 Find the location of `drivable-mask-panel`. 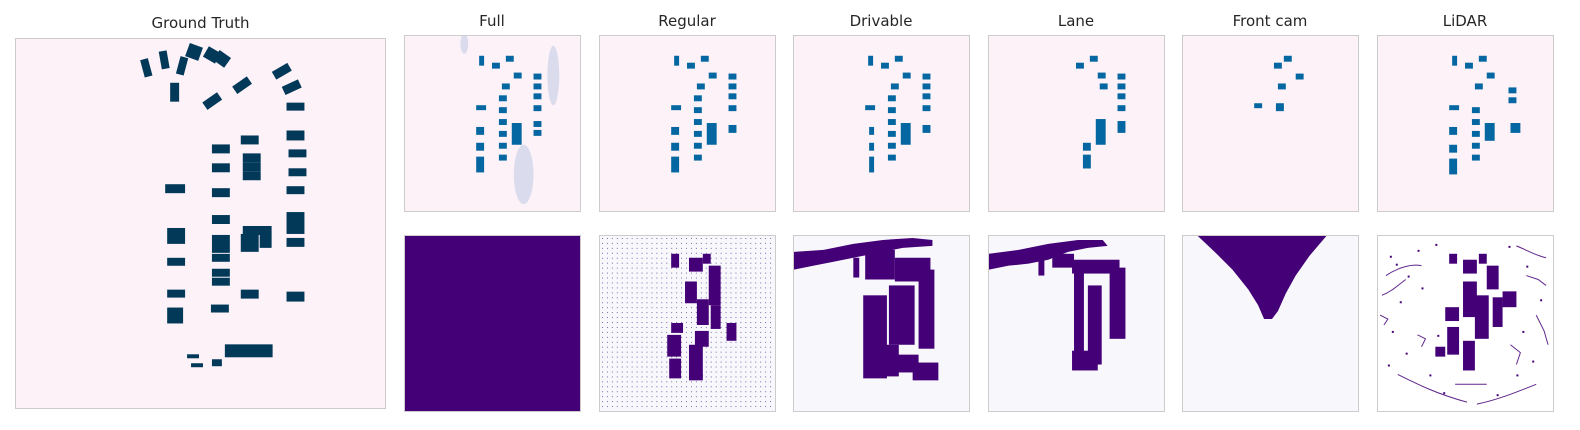

drivable-mask-panel is located at coordinates (881, 323).